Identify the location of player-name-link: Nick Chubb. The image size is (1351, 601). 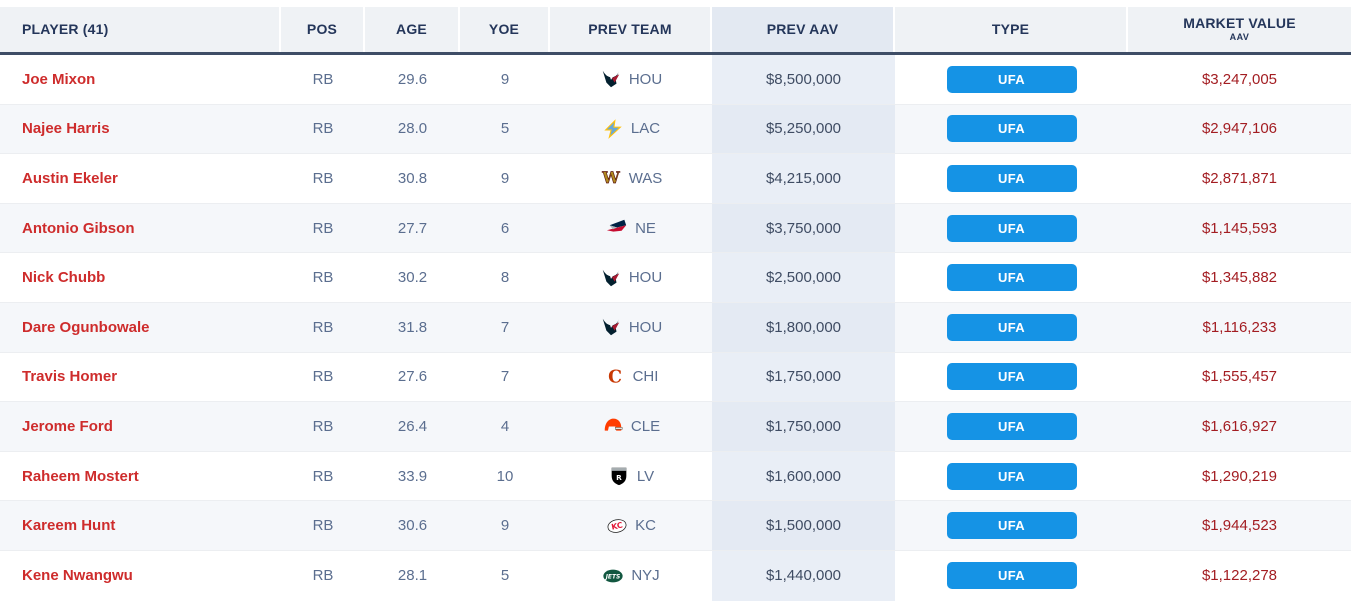
(64, 278).